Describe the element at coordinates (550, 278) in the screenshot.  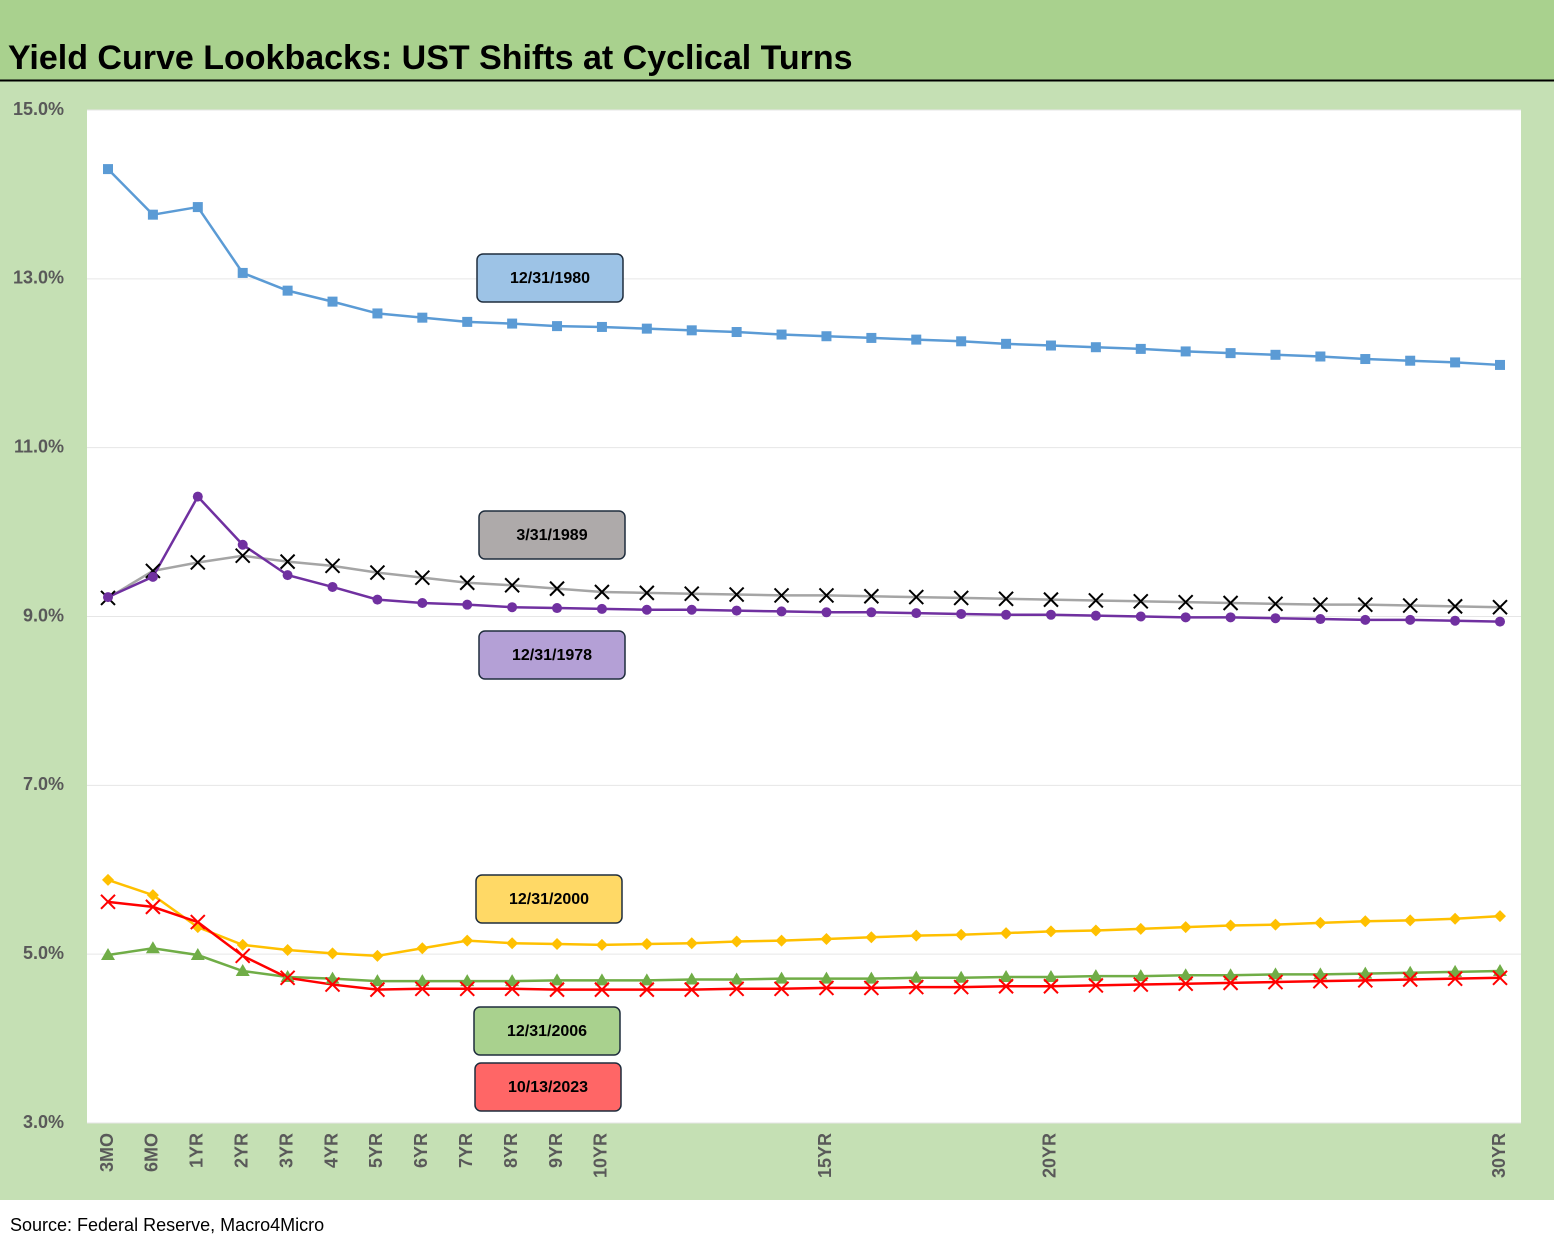
I see `series-label: 12/31/1980` at that location.